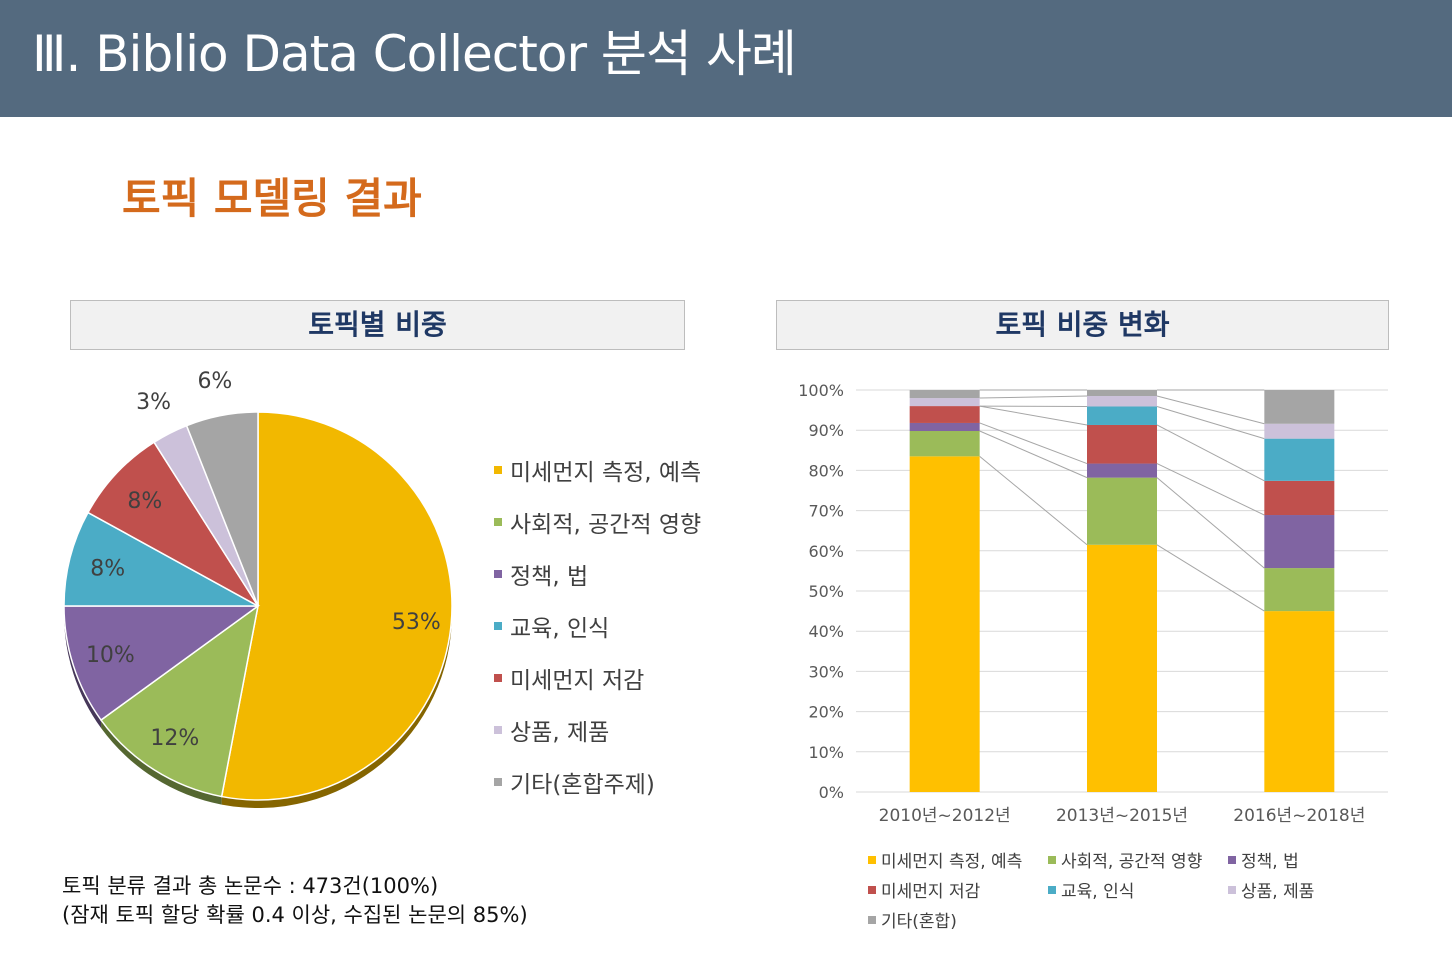 This screenshot has height=980, width=1452. Describe the element at coordinates (826, 752) in the screenshot. I see `y-tick-label: 10%` at that location.